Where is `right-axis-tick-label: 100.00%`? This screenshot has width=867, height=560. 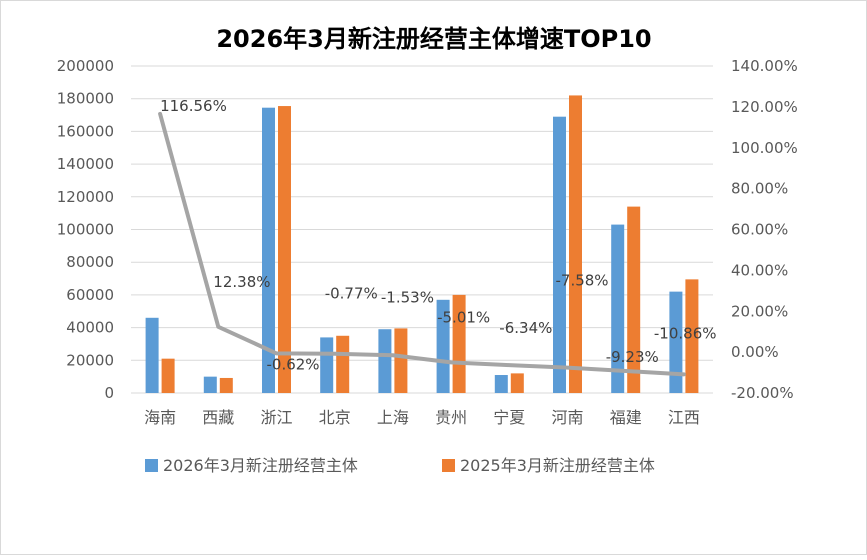
right-axis-tick-label: 100.00% is located at coordinates (764, 148).